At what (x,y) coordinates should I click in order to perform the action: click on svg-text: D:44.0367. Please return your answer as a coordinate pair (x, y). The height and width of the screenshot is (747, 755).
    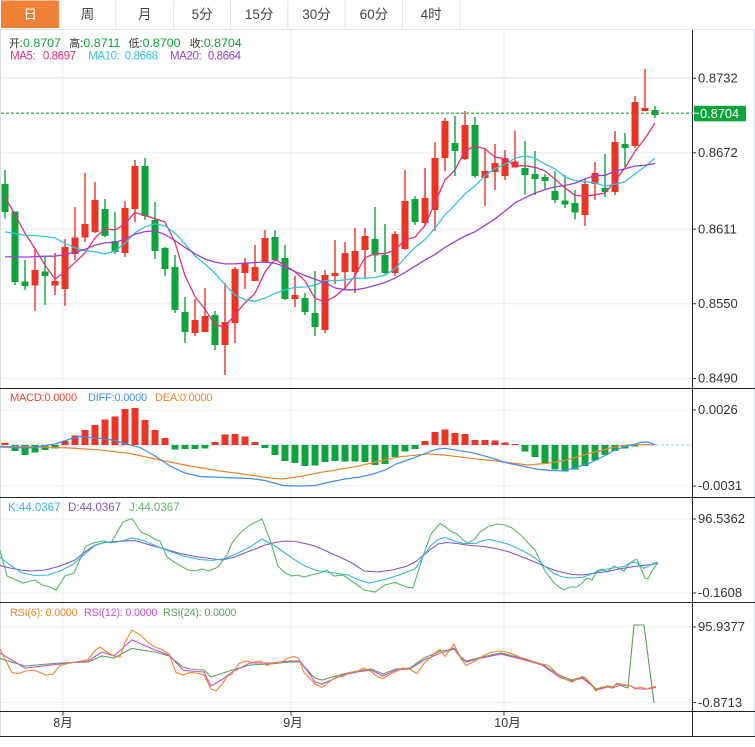
    Looking at the image, I should click on (94, 508).